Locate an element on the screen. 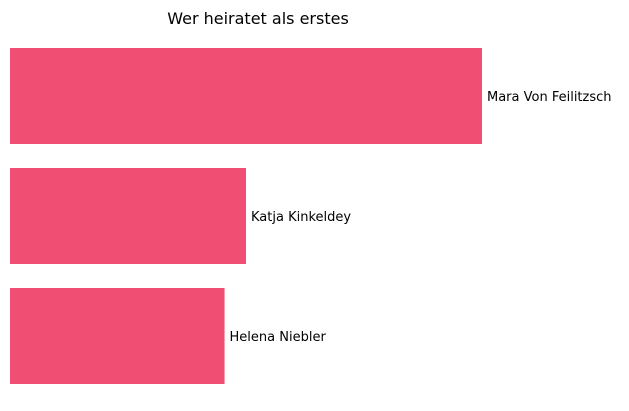 Image resolution: width=629 pixels, height=411 pixels. chart-title: Wer heiratet als erstes is located at coordinates (258, 18).